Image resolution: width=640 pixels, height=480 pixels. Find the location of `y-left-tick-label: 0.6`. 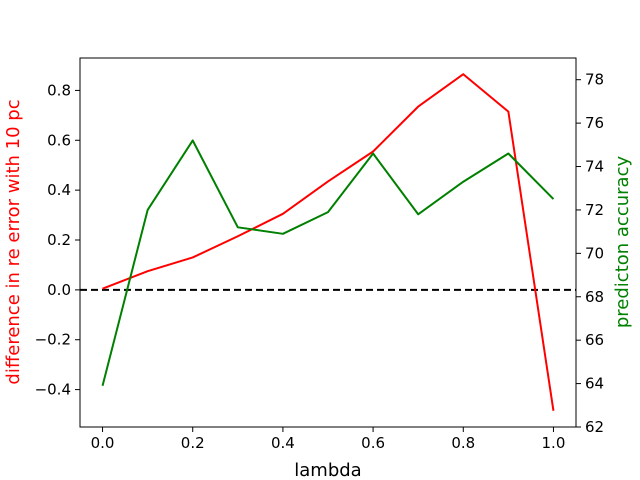

y-left-tick-label: 0.6 is located at coordinates (59, 140).